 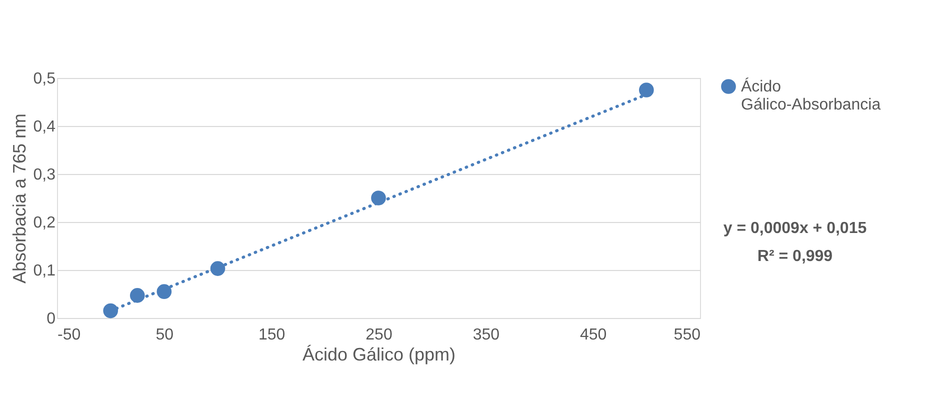 I want to click on y-tick-label: 0, so click(x=51, y=319).